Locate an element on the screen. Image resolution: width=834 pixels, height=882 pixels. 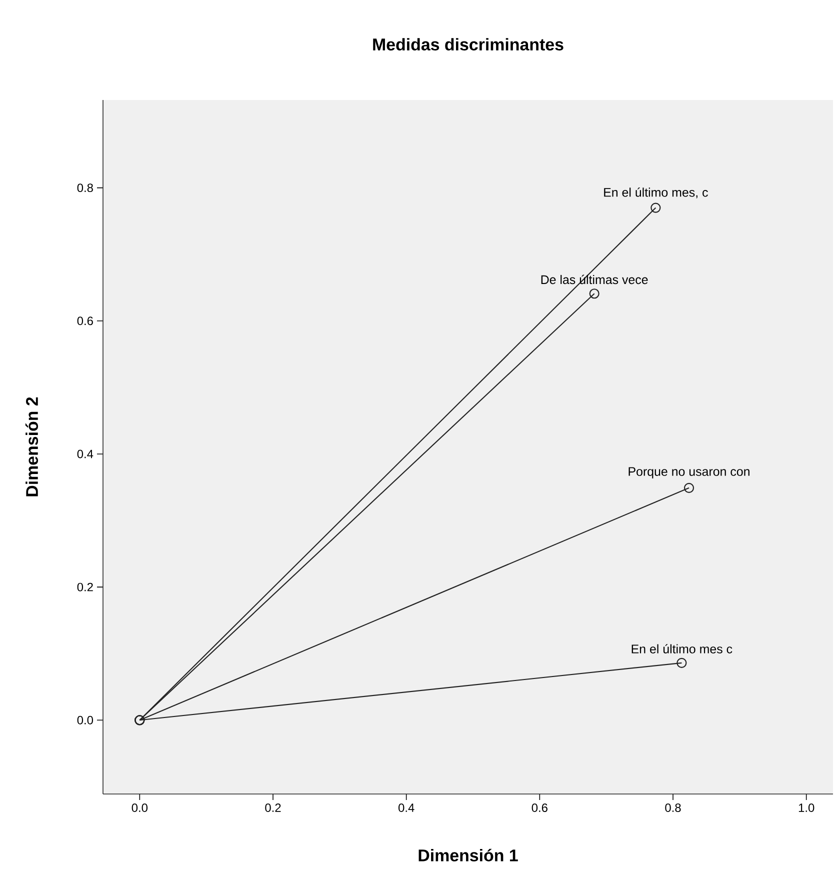
x-tick-label: 0.8 is located at coordinates (673, 808).